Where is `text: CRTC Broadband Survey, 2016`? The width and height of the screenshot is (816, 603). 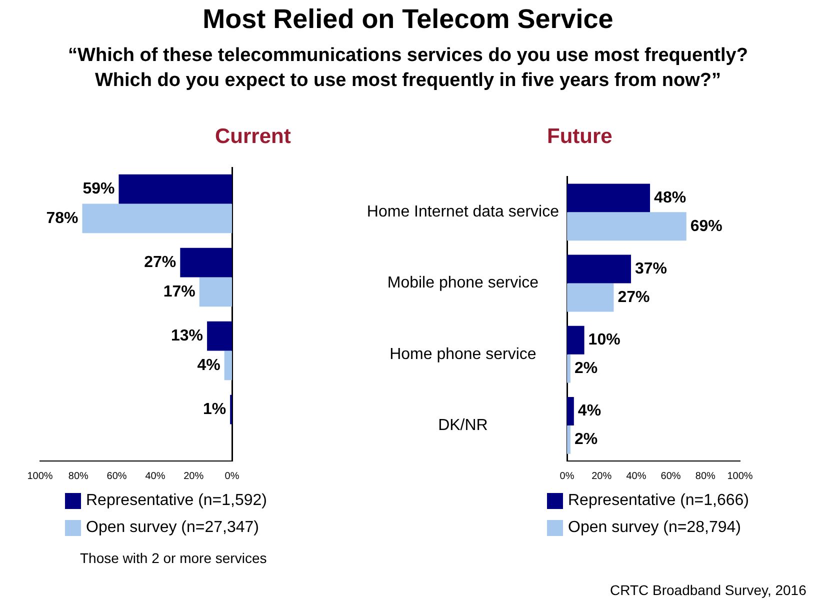 text: CRTC Broadband Survey, 2016 is located at coordinates (708, 590).